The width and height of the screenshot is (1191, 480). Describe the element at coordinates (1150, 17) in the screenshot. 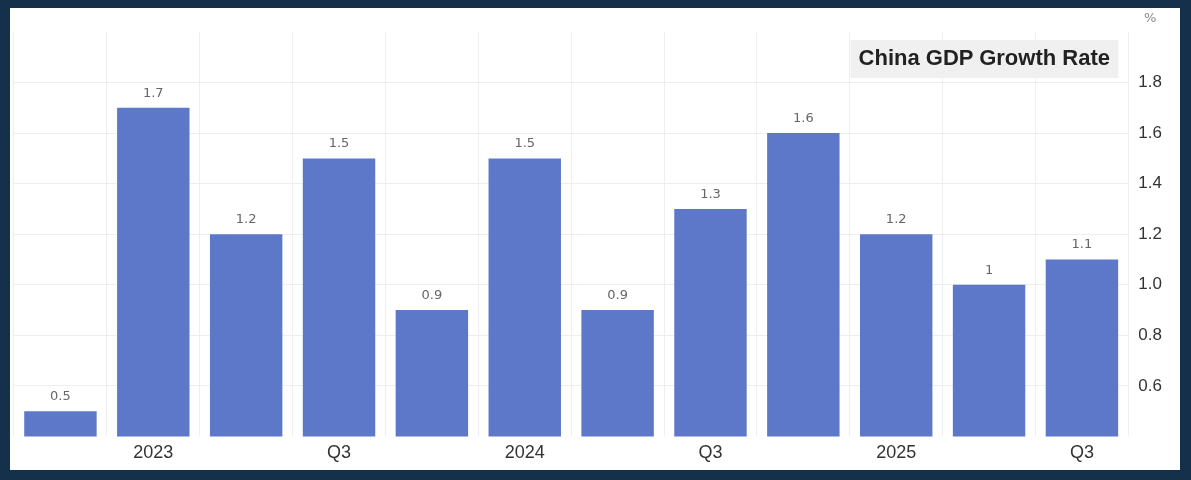

I see `y-axis-title: %` at that location.